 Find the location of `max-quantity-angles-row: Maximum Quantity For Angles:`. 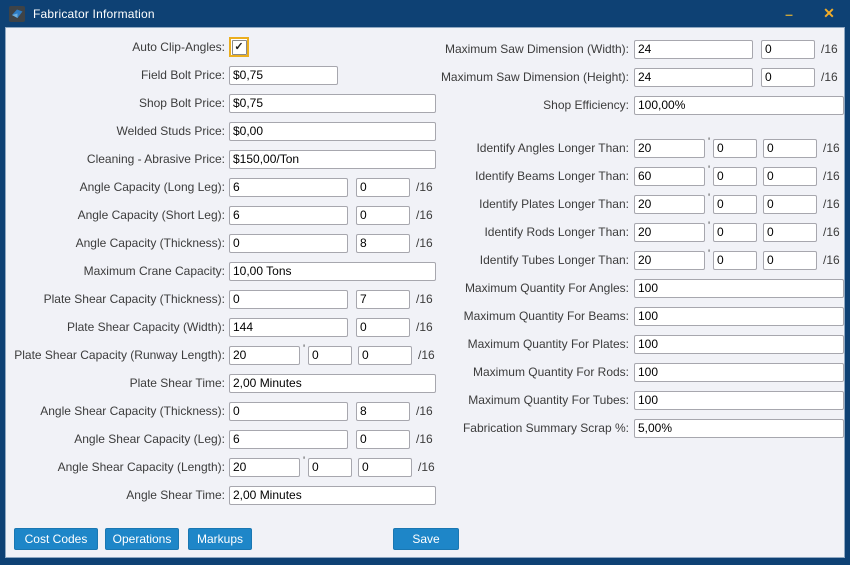

max-quantity-angles-row: Maximum Quantity For Angles: is located at coordinates (641, 288).